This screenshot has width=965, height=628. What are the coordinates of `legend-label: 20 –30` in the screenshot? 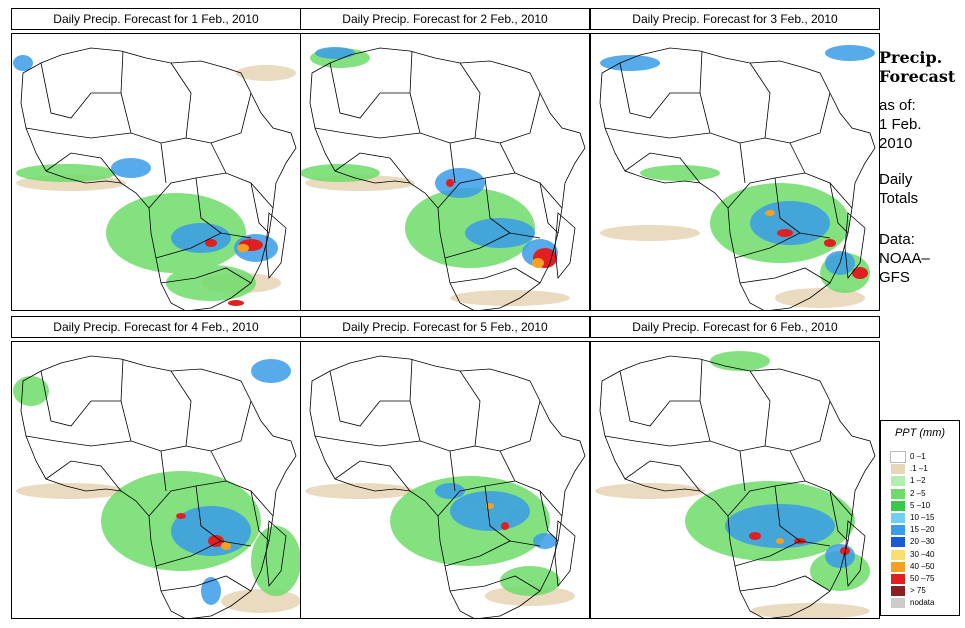 It's located at (922, 542).